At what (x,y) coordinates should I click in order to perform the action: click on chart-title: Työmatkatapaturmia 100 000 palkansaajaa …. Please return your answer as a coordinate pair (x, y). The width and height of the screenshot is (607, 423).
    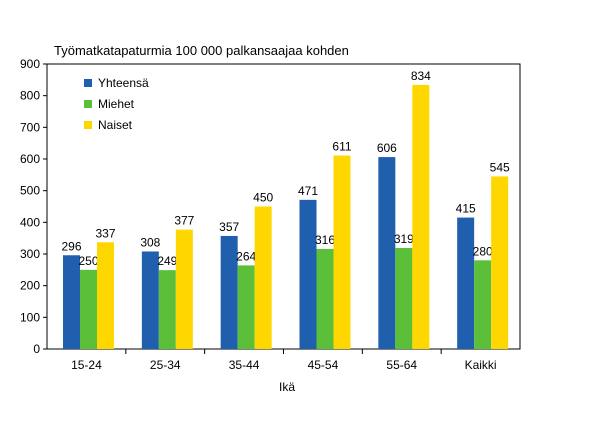
    Looking at the image, I should click on (201, 50).